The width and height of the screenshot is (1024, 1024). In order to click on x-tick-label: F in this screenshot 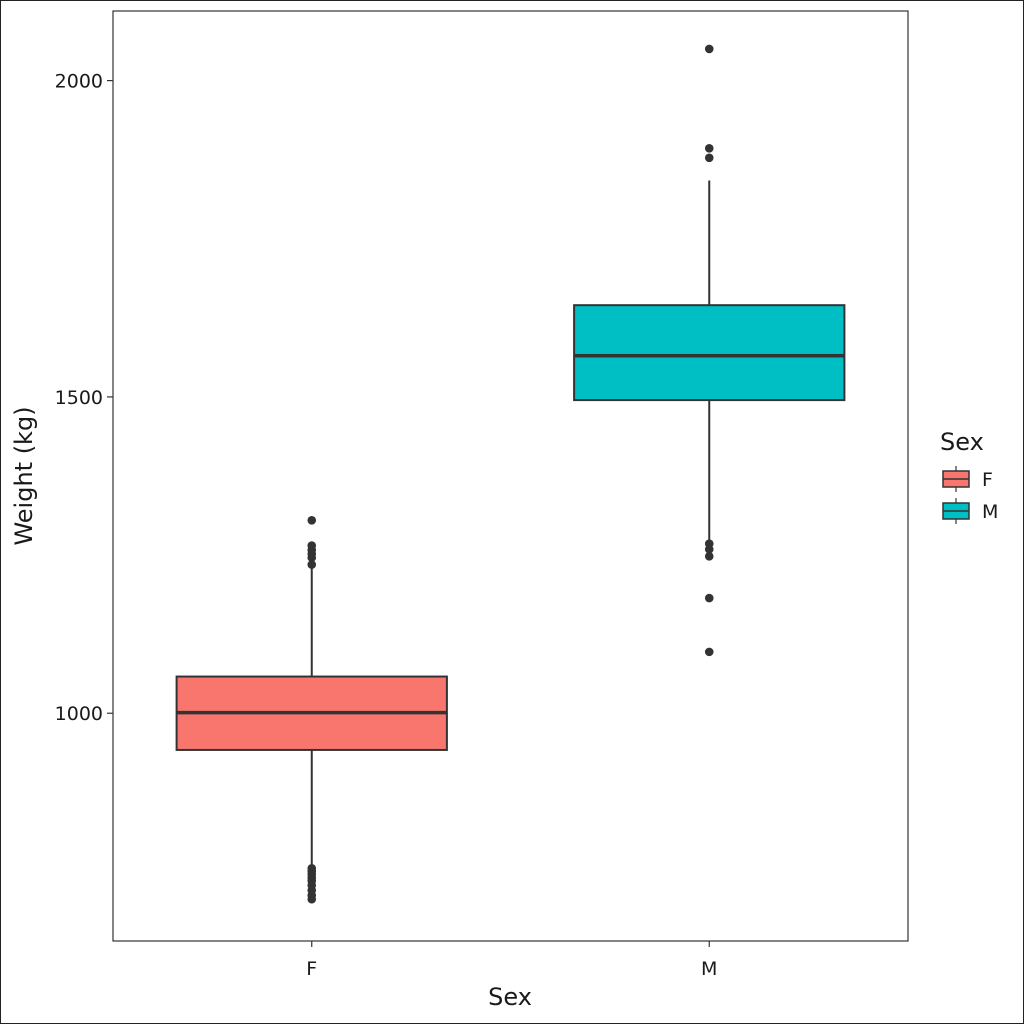, I will do `click(311, 969)`.